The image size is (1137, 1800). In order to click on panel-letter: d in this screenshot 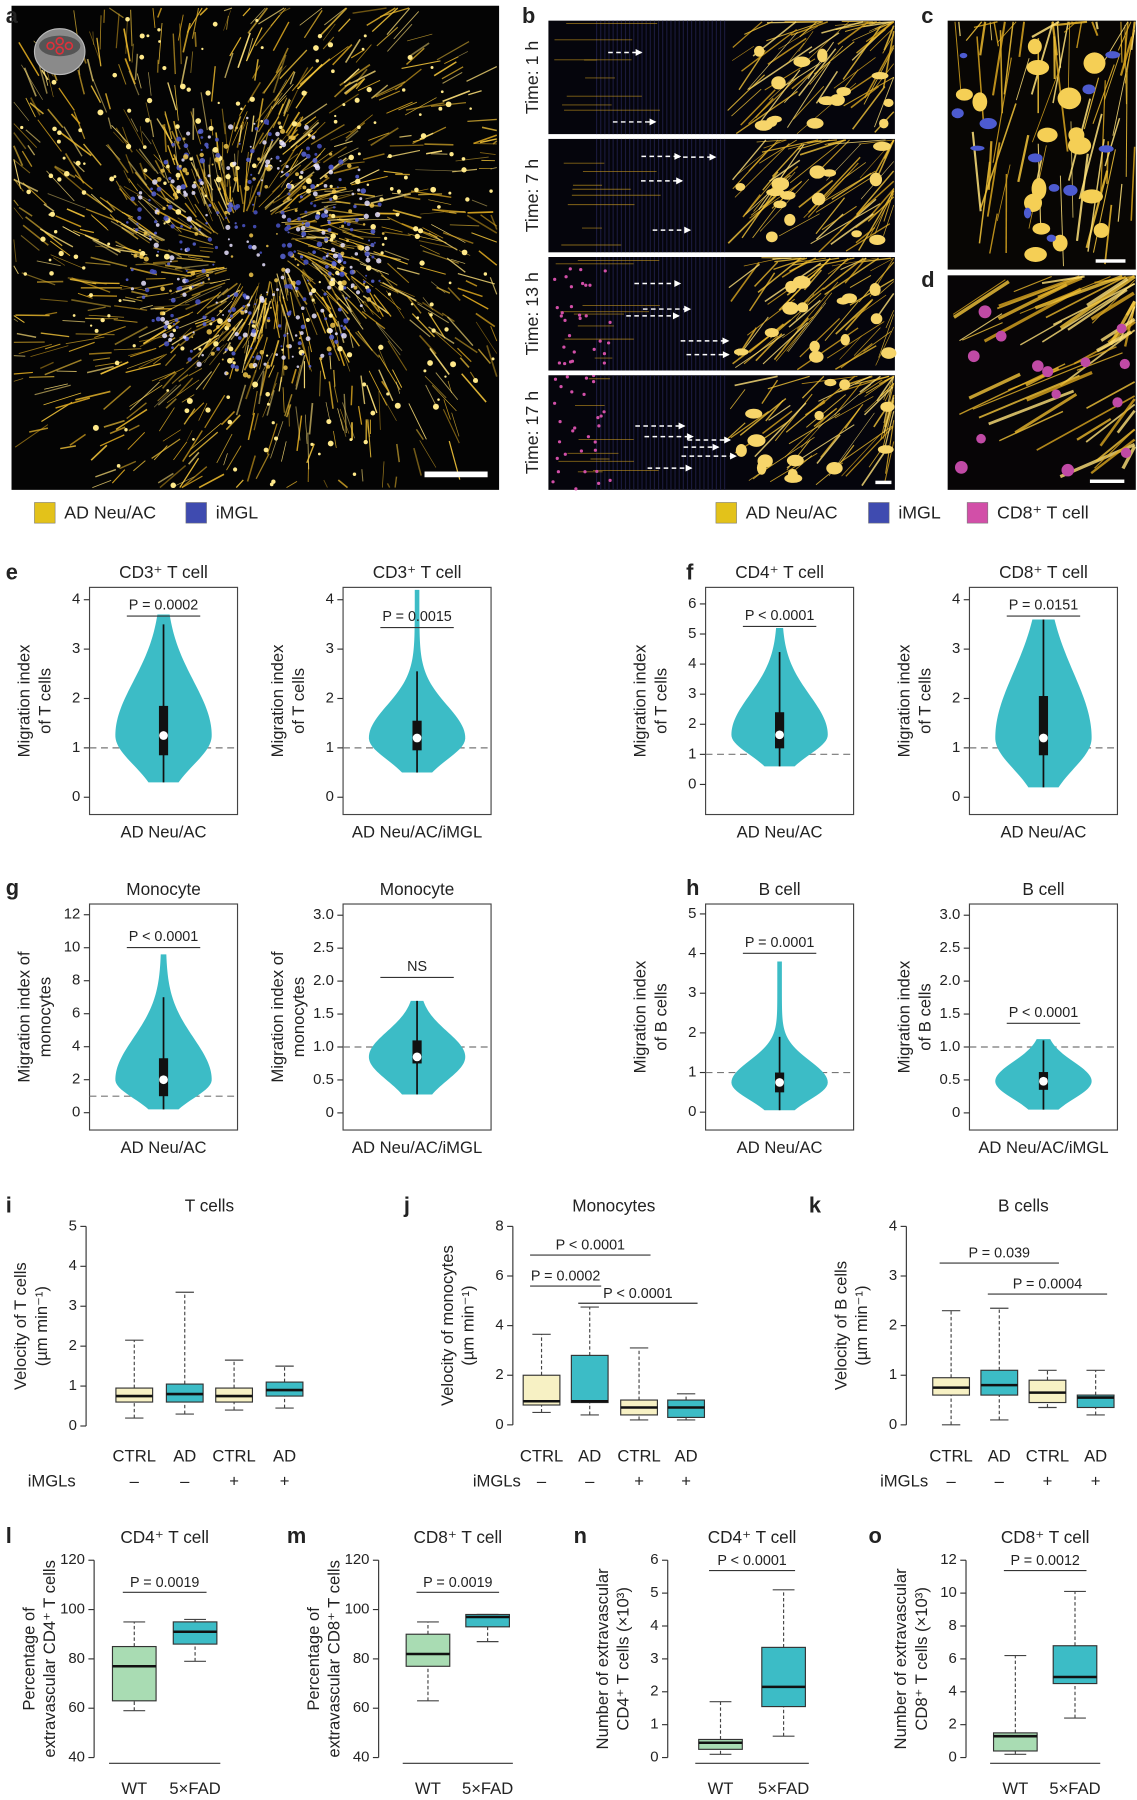, I will do `click(927, 279)`.